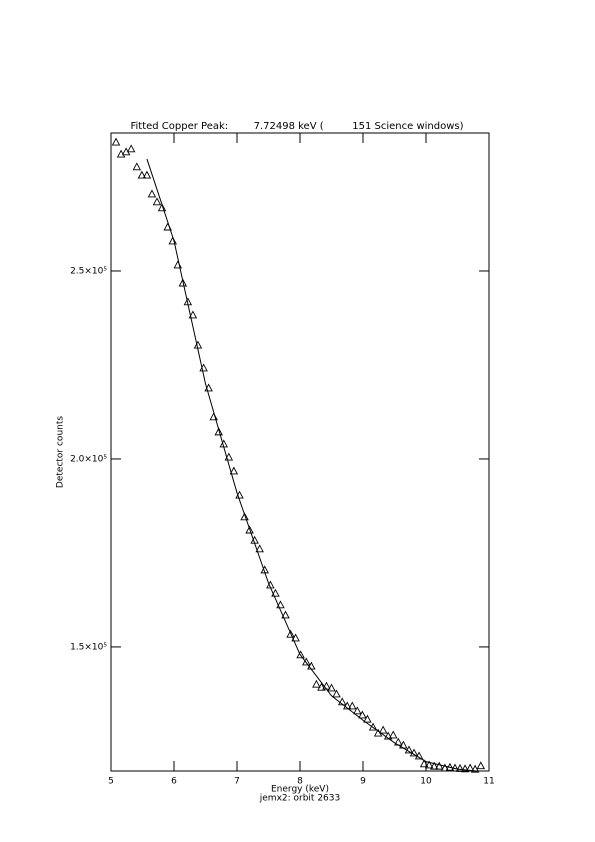  Describe the element at coordinates (300, 782) in the screenshot. I see `x-tick-label: 8` at that location.